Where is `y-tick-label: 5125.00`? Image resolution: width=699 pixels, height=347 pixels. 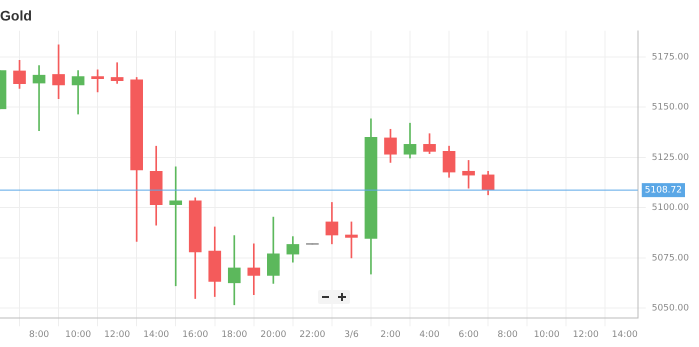 y-tick-label: 5125.00 is located at coordinates (671, 157).